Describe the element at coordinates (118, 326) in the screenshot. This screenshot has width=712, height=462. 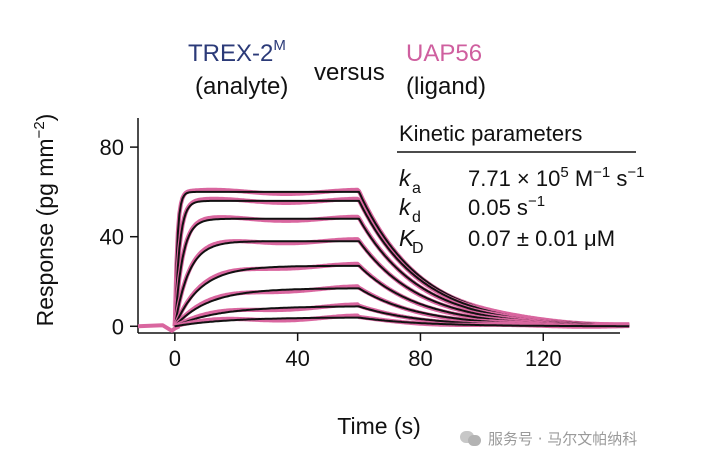
I see `y-tick-label: 0` at that location.